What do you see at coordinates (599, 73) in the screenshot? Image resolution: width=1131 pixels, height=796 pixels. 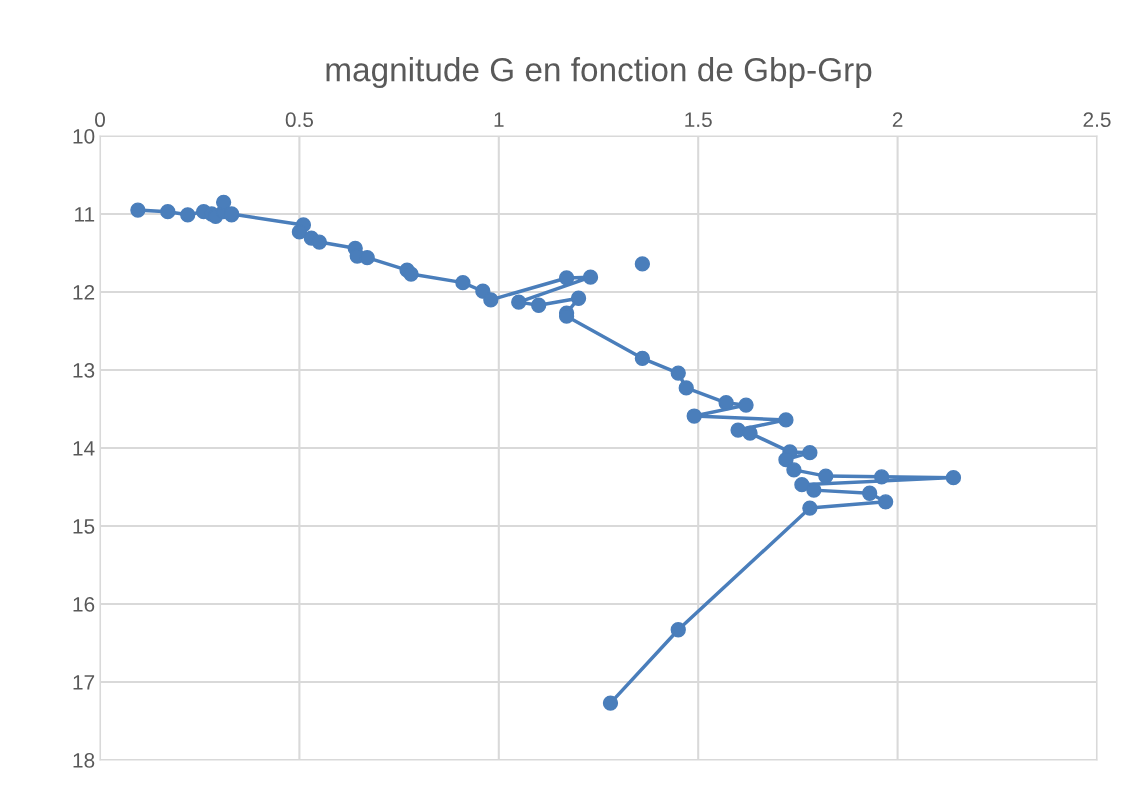 I see `chart-title: magnitude G en fonction de Gbp-Grp` at bounding box center [599, 73].